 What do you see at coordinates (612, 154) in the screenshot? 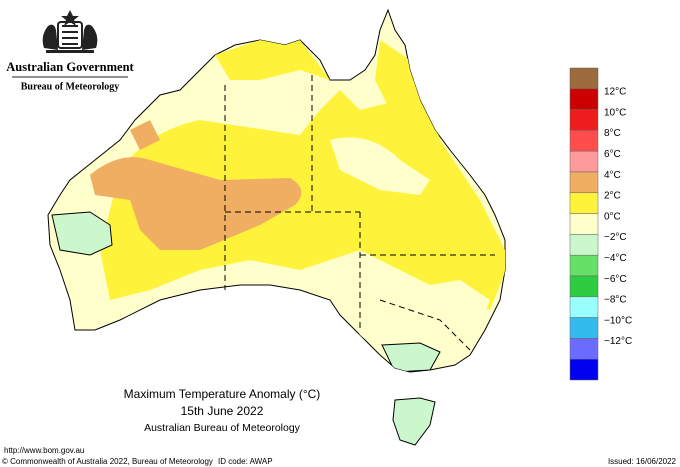
I see `legend-label: 6°C` at bounding box center [612, 154].